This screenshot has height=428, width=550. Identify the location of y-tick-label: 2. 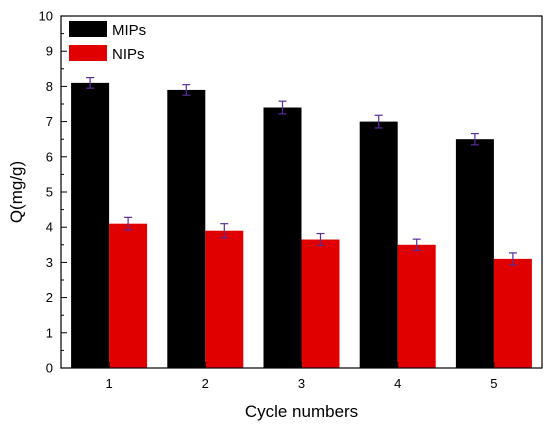
(49, 297).